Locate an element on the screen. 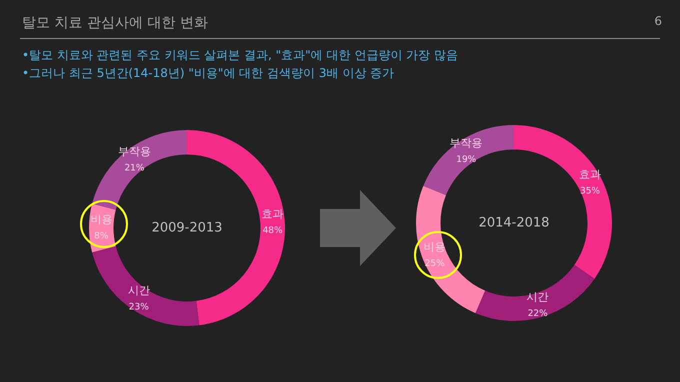  data-label: 8% is located at coordinates (101, 236).